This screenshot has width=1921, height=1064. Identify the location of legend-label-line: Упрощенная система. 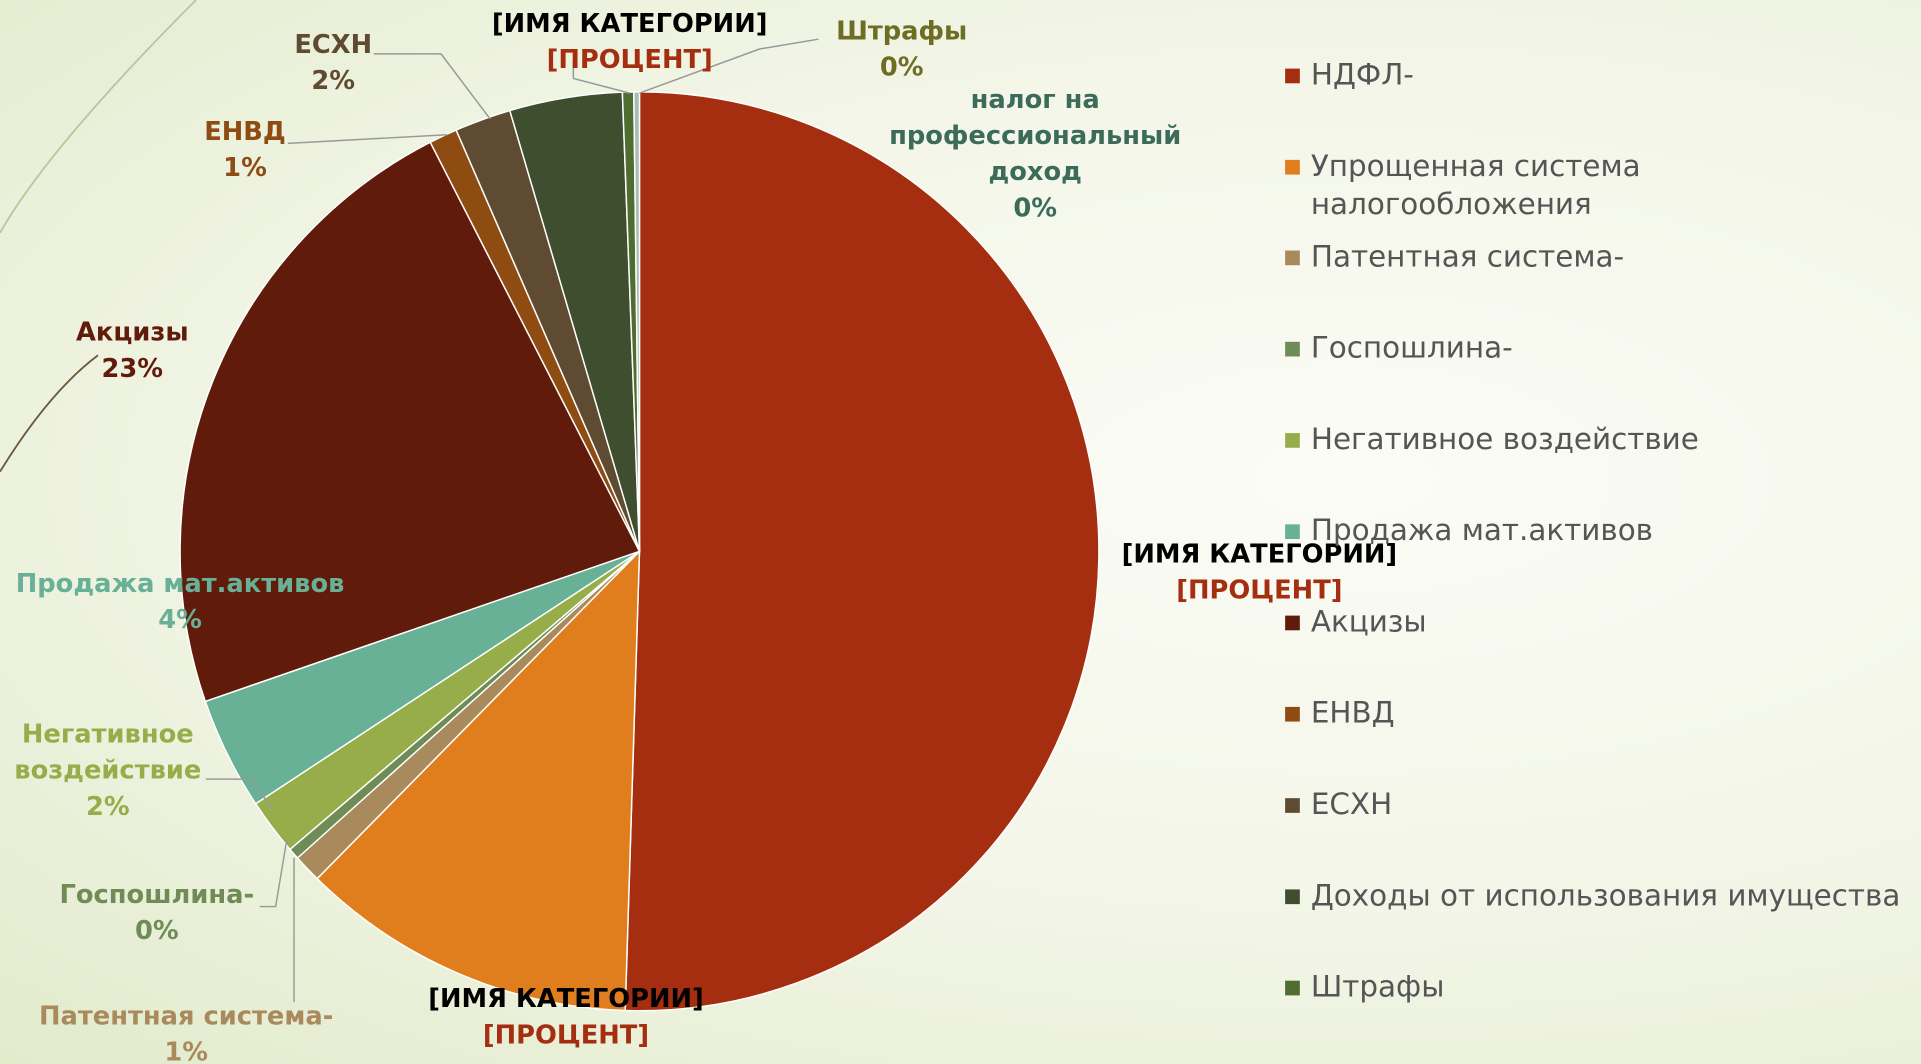
(1476, 166).